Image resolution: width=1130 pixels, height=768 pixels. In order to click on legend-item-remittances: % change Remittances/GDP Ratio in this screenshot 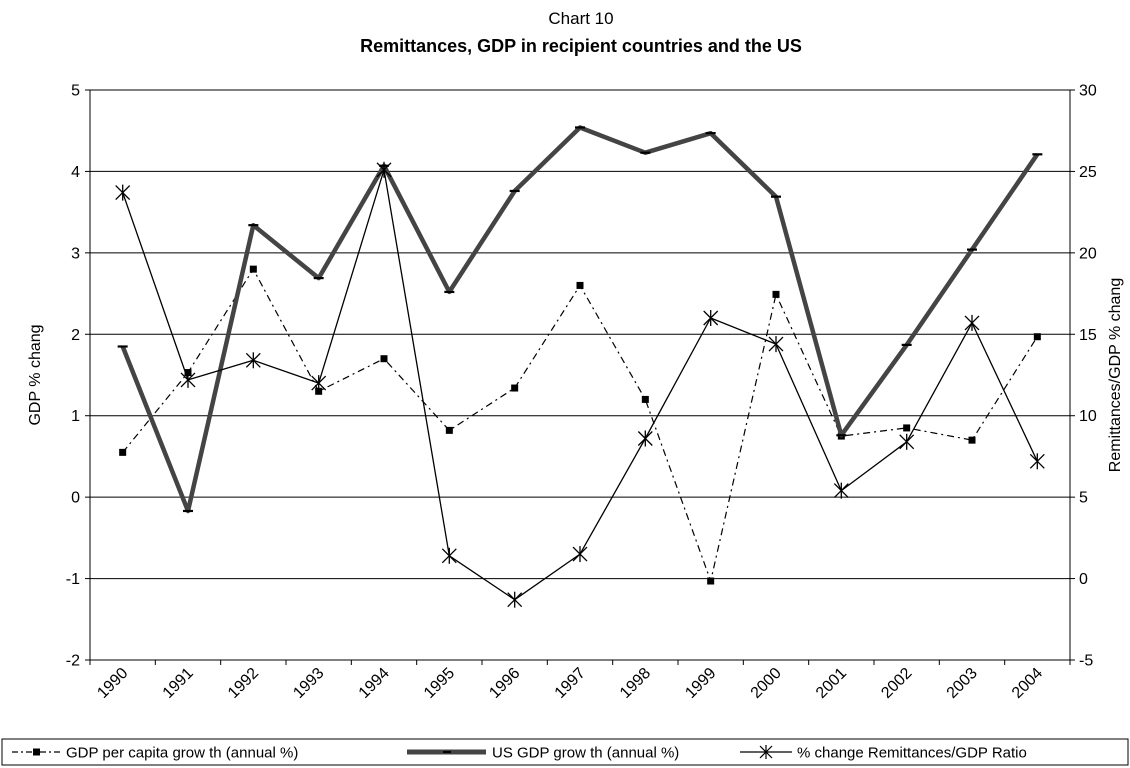, I will do `click(883, 753)`.